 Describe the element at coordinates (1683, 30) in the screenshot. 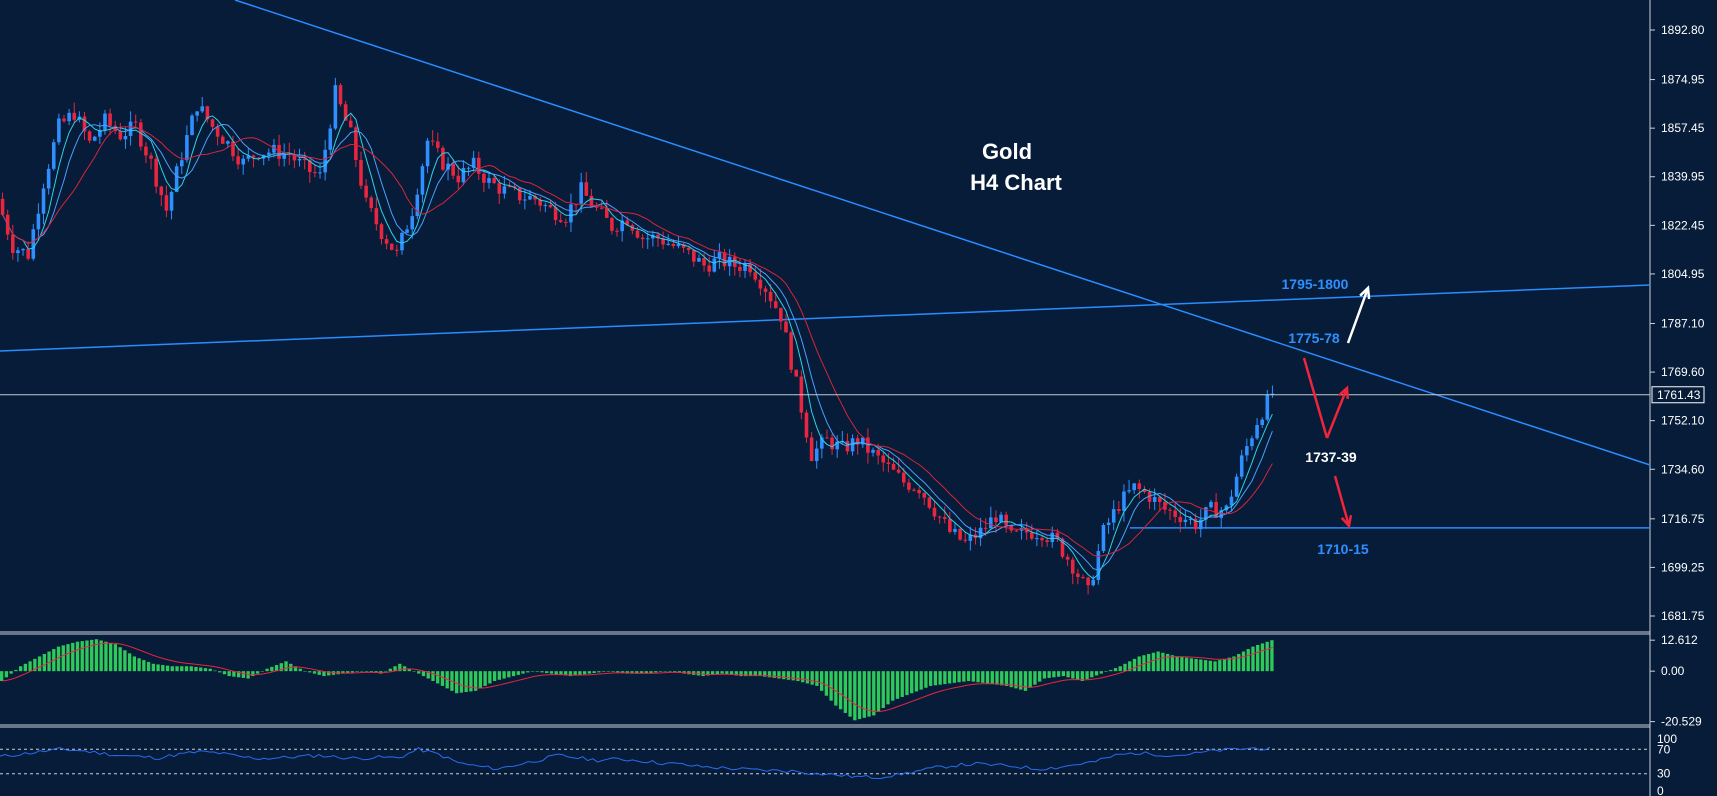

I see `price-tick-label: 1892.80` at that location.